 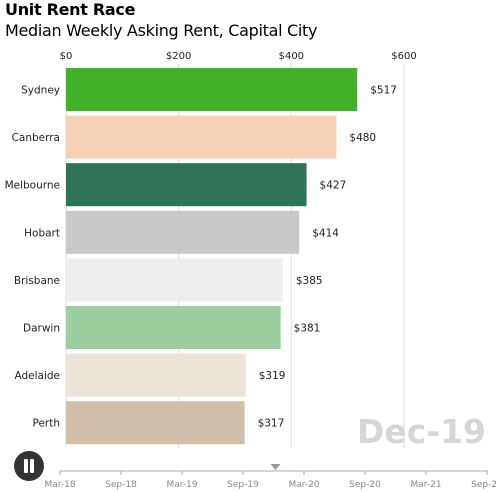 I want to click on timeline-label: Sep-21, so click(x=483, y=485).